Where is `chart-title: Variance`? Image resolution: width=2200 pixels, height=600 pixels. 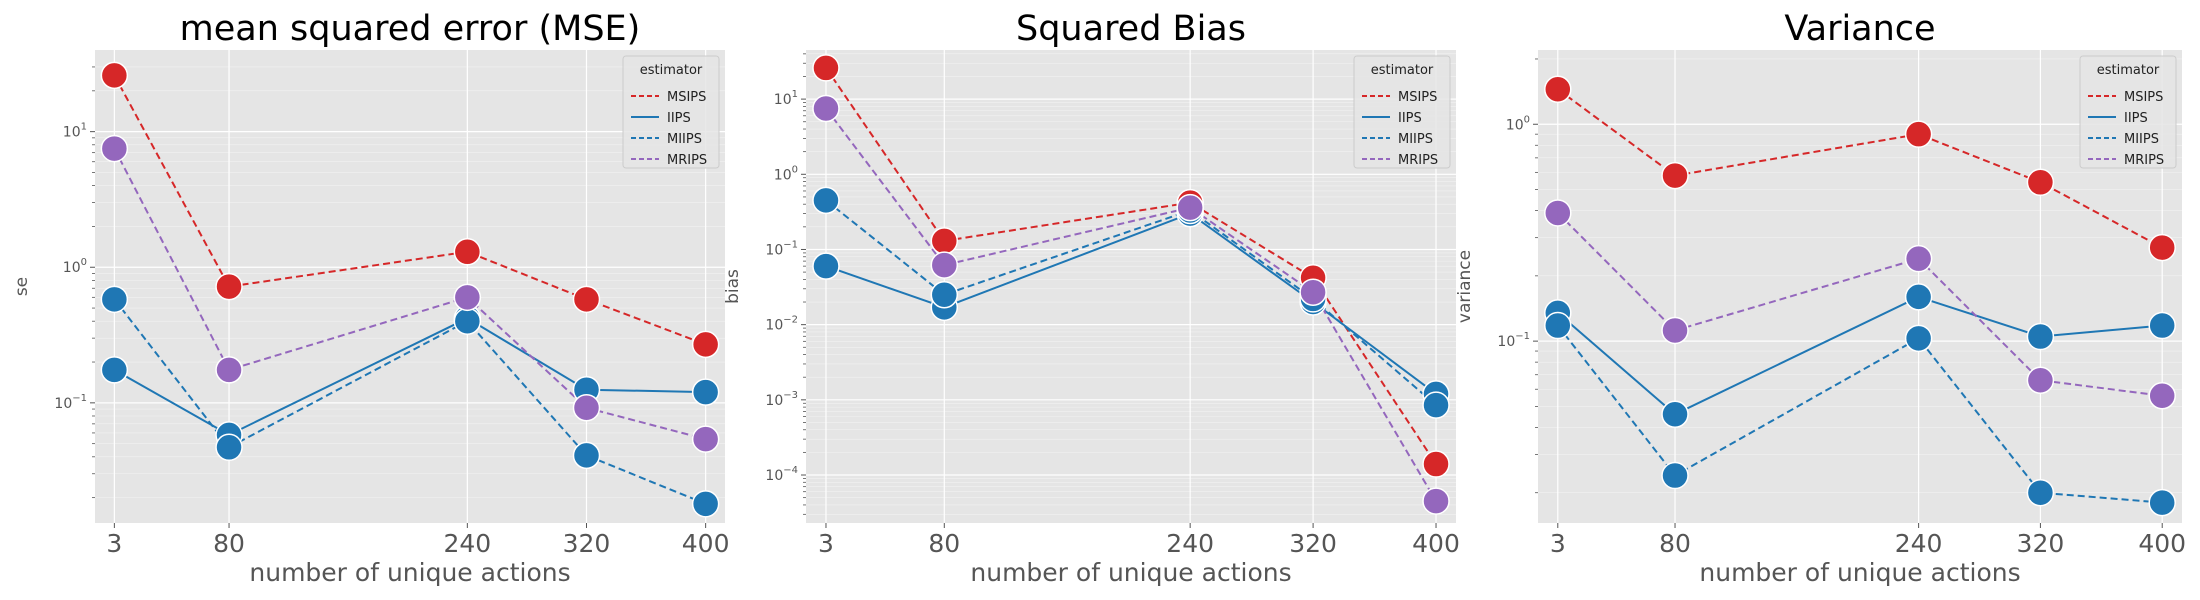 chart-title: Variance is located at coordinates (1859, 29).